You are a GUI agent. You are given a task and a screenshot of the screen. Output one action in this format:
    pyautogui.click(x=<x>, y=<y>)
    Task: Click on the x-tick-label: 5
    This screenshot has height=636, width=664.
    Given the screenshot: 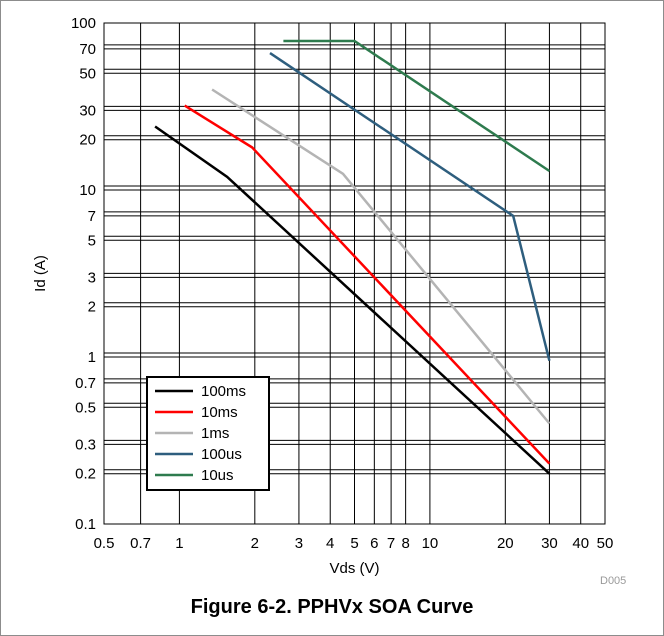 What is the action you would take?
    pyautogui.click(x=354, y=543)
    